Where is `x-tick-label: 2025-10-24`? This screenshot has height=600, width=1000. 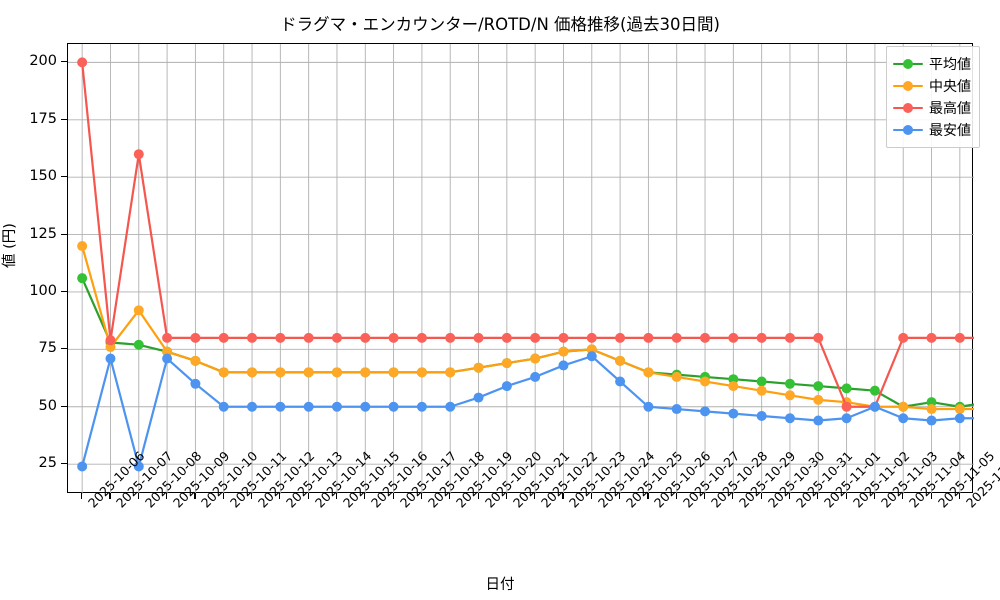 x-tick-label: 2025-10-24 is located at coordinates (626, 479).